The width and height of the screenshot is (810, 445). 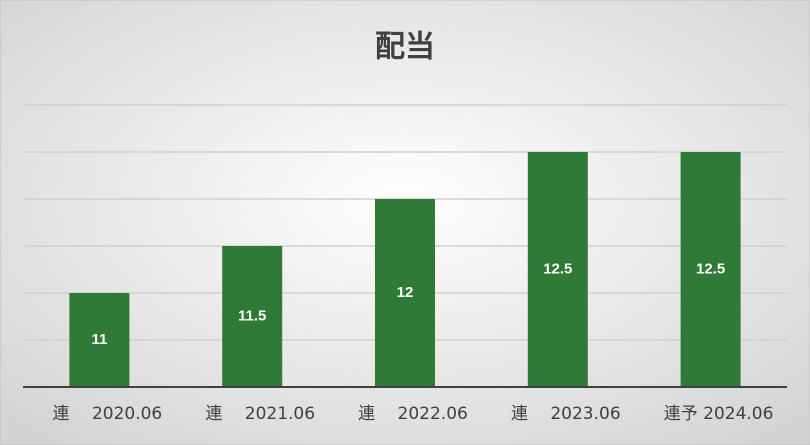 I want to click on x-tick-label: 連 2020.06, so click(x=108, y=414).